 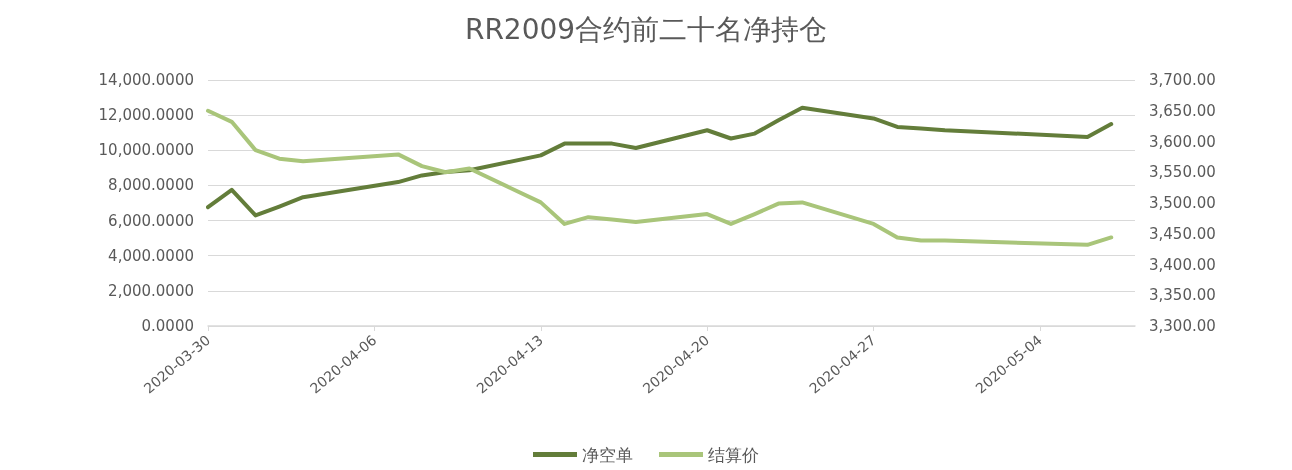 What do you see at coordinates (1182, 264) in the screenshot?
I see `y2-tick-label: 3,400.00` at bounding box center [1182, 264].